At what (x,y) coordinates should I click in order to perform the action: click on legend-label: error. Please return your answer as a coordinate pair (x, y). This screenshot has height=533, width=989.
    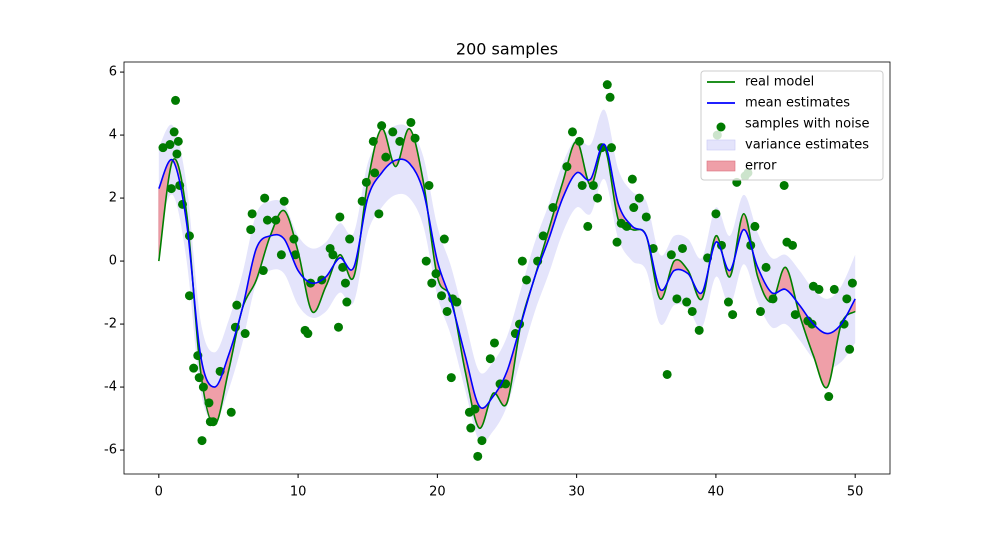
    Looking at the image, I should click on (761, 166).